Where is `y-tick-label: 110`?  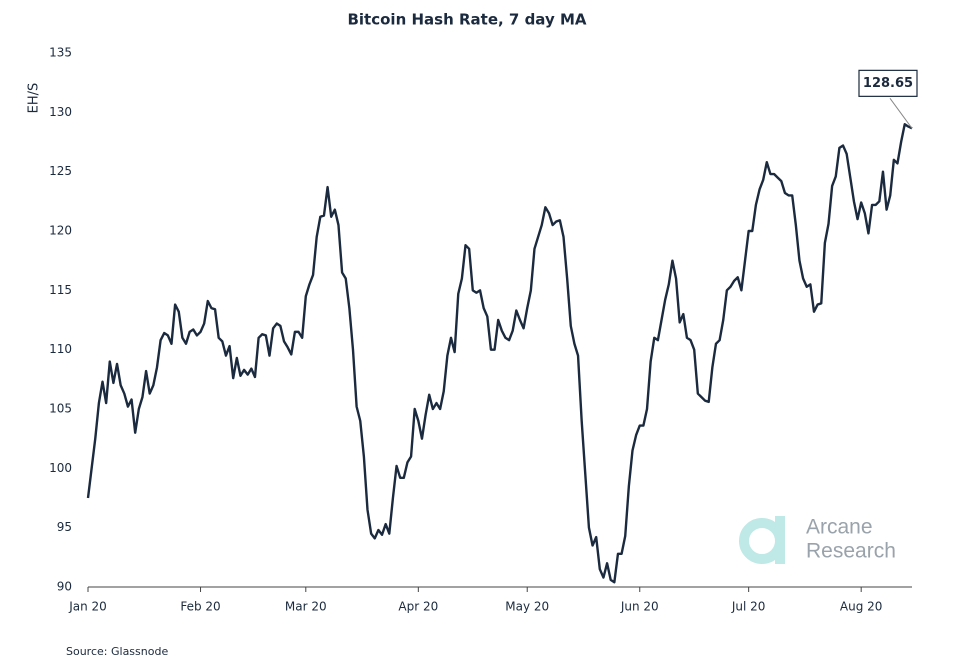
y-tick-label: 110 is located at coordinates (60, 349).